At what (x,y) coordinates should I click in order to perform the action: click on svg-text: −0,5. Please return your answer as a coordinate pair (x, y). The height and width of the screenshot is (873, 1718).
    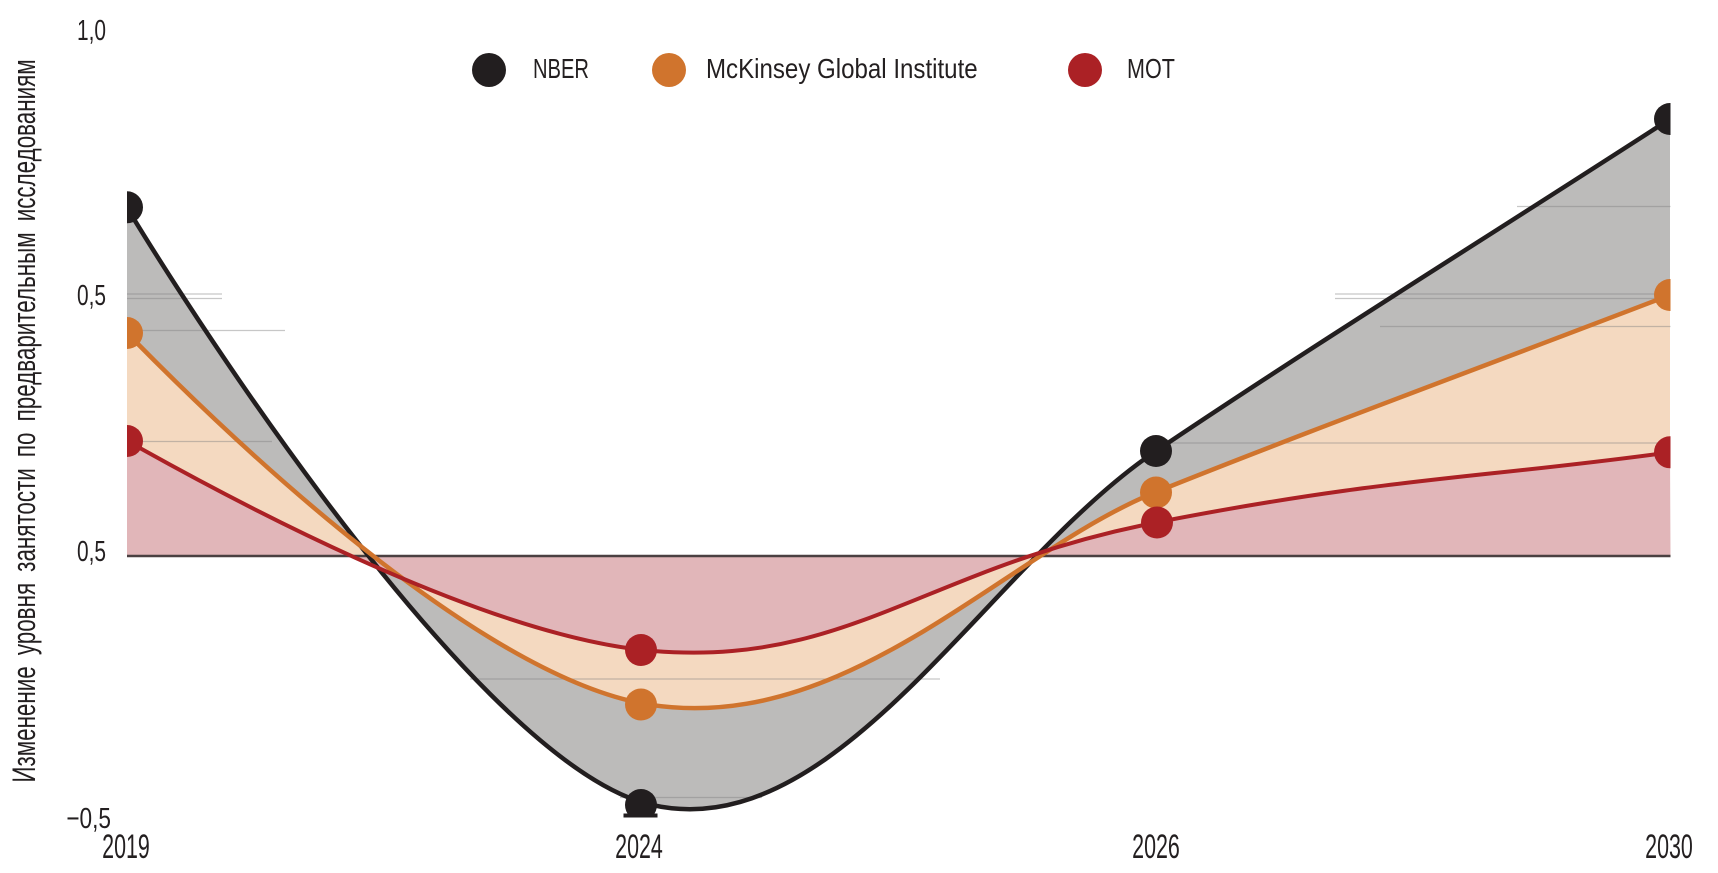
    Looking at the image, I should click on (88, 817).